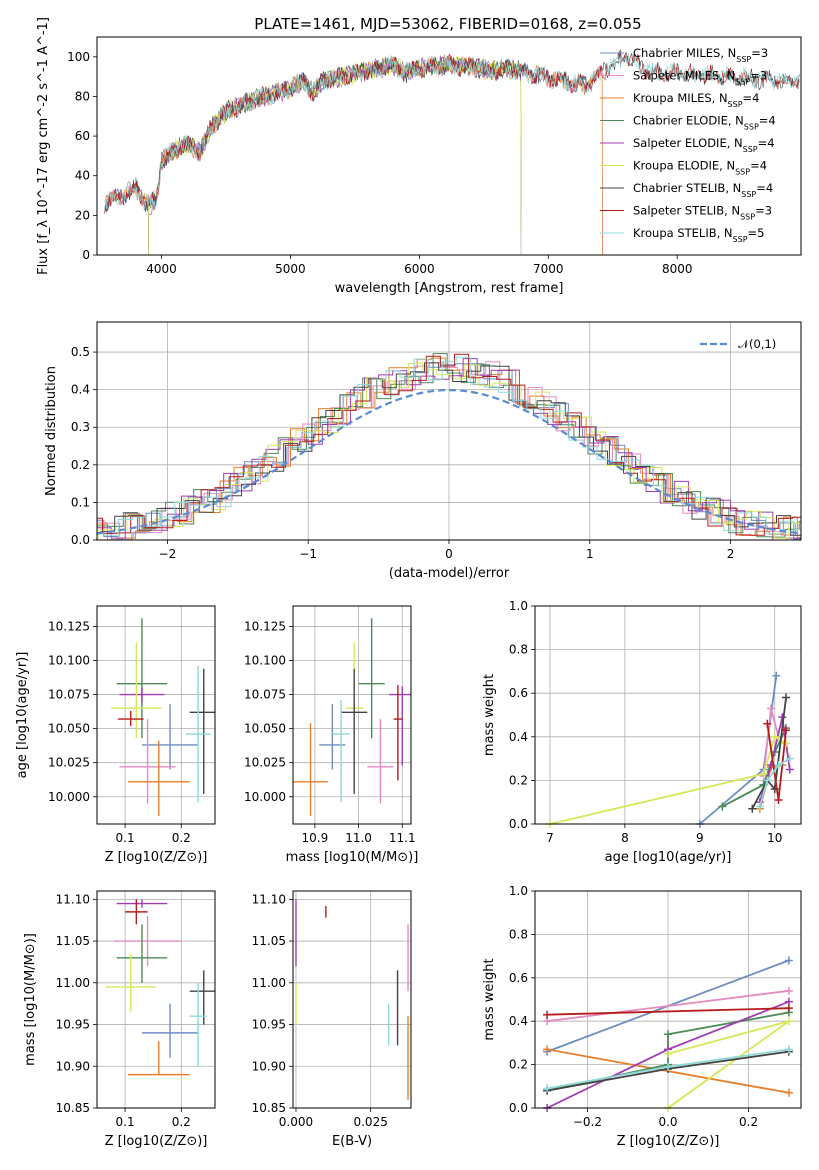  What do you see at coordinates (73, 941) in the screenshot?
I see `y-tick-label: 11.05` at bounding box center [73, 941].